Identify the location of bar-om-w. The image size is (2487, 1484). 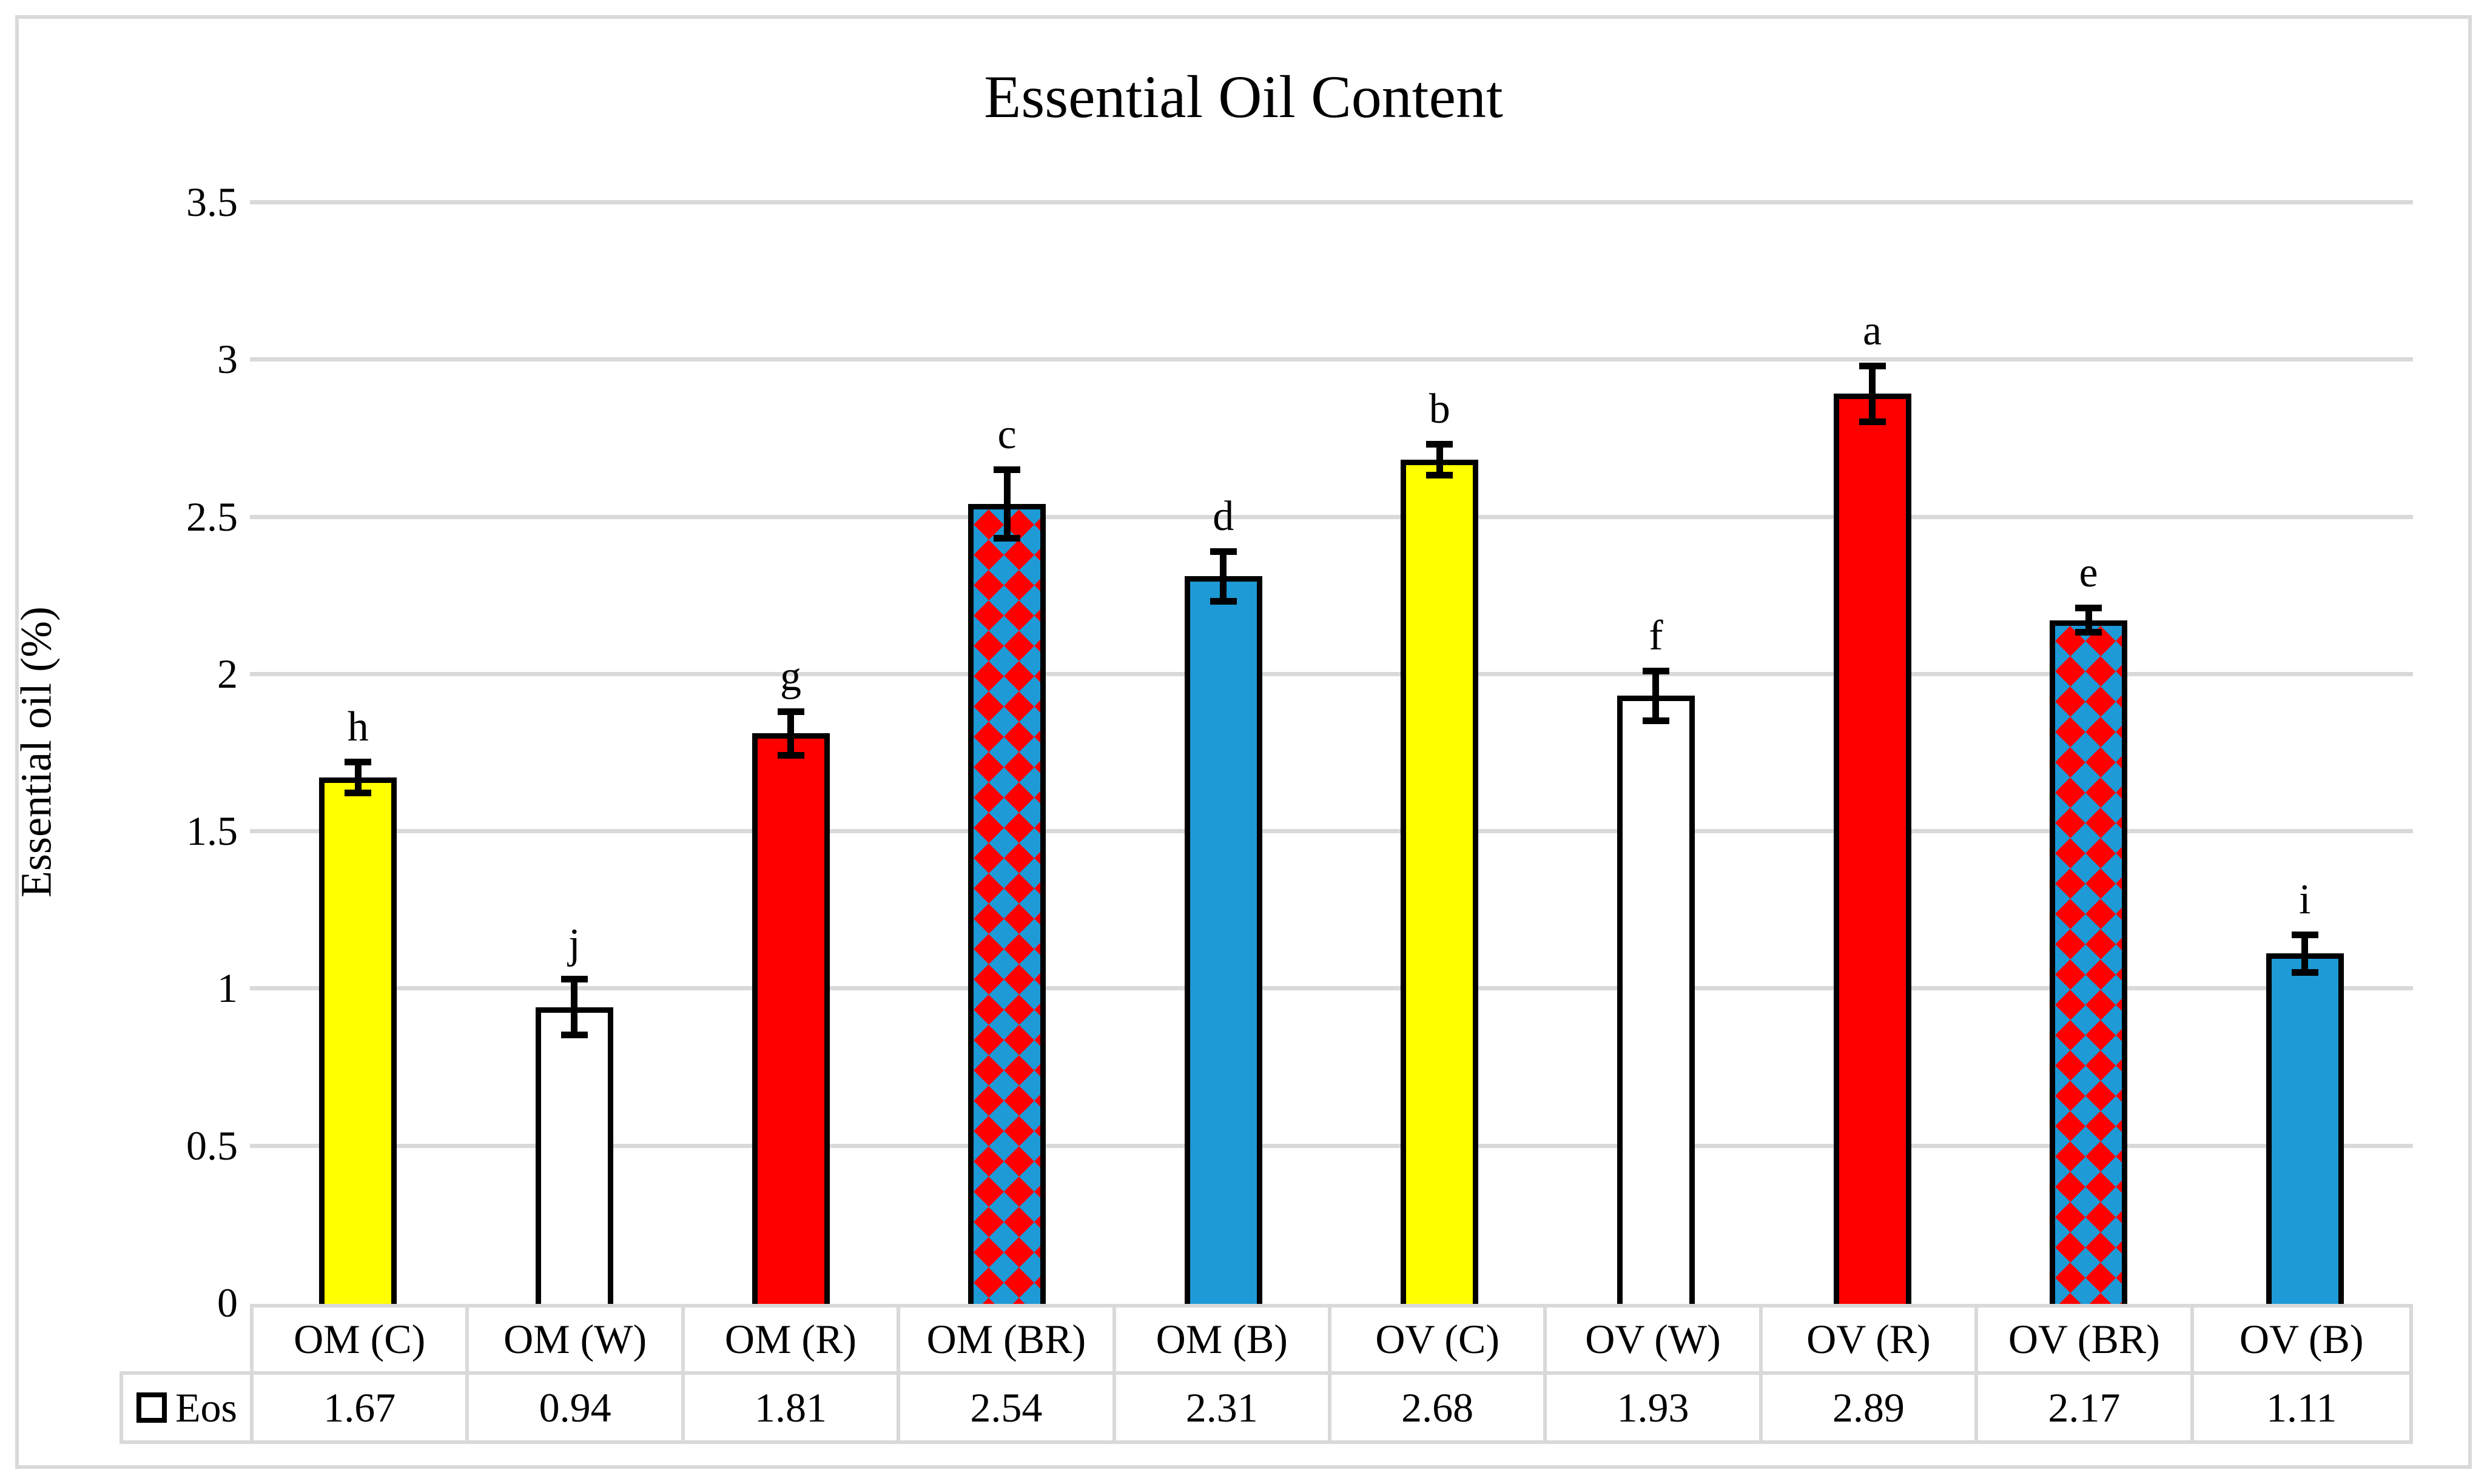
(574, 1156).